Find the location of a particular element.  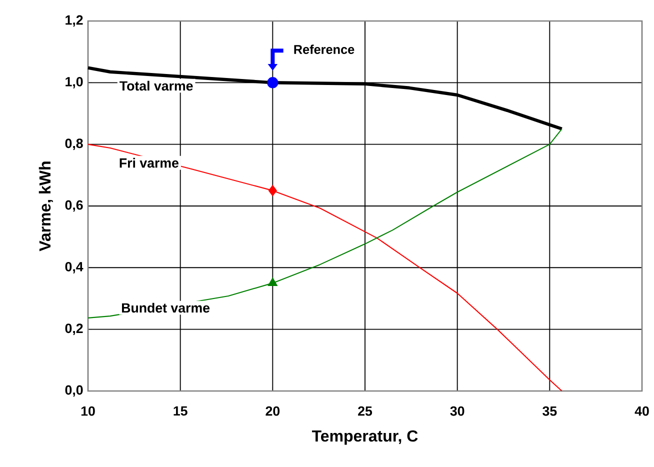

series-label: Total varme is located at coordinates (156, 85).